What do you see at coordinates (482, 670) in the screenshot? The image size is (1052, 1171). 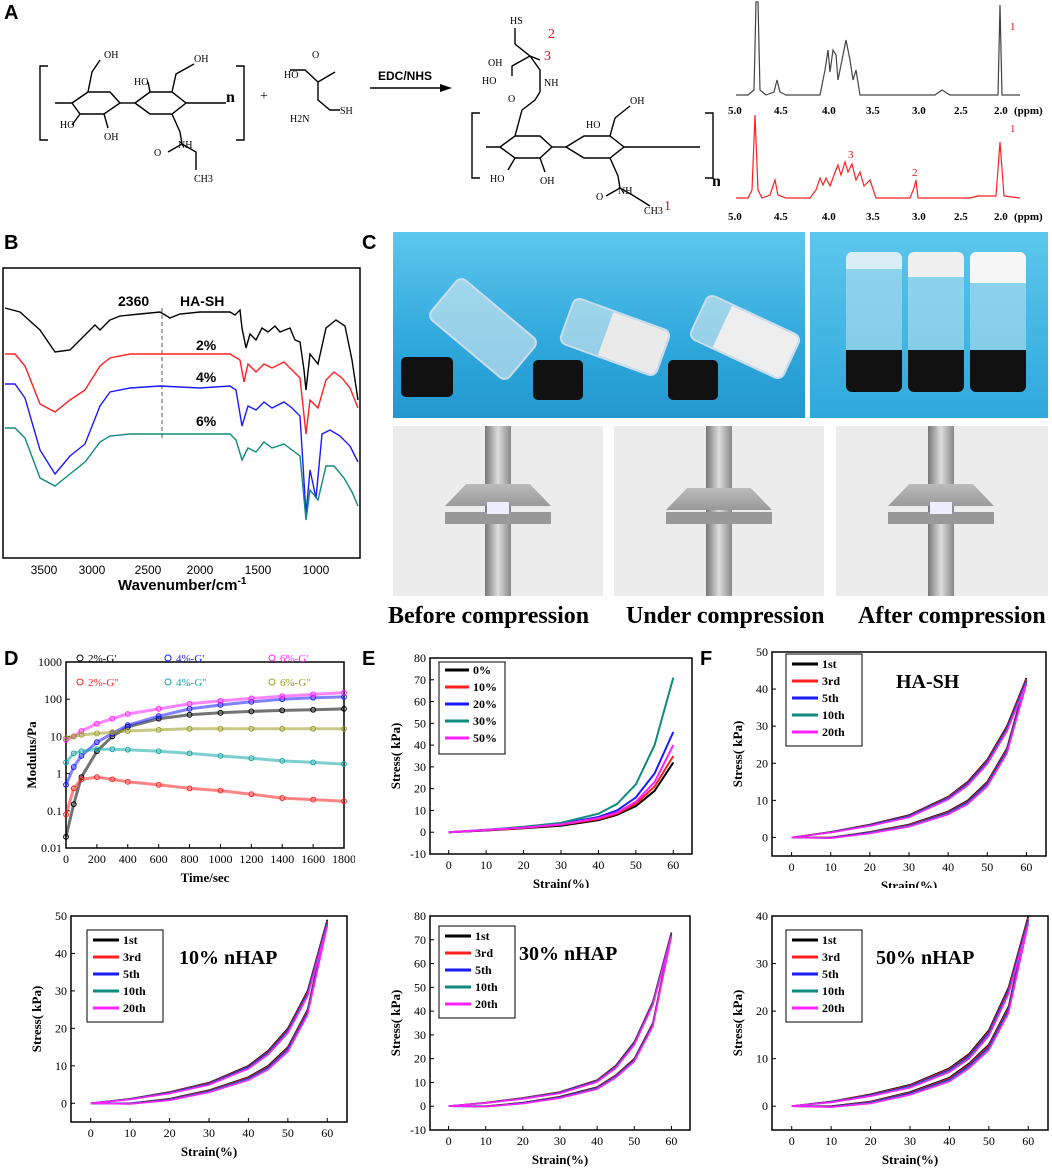 I see `legend-entry: 0%` at bounding box center [482, 670].